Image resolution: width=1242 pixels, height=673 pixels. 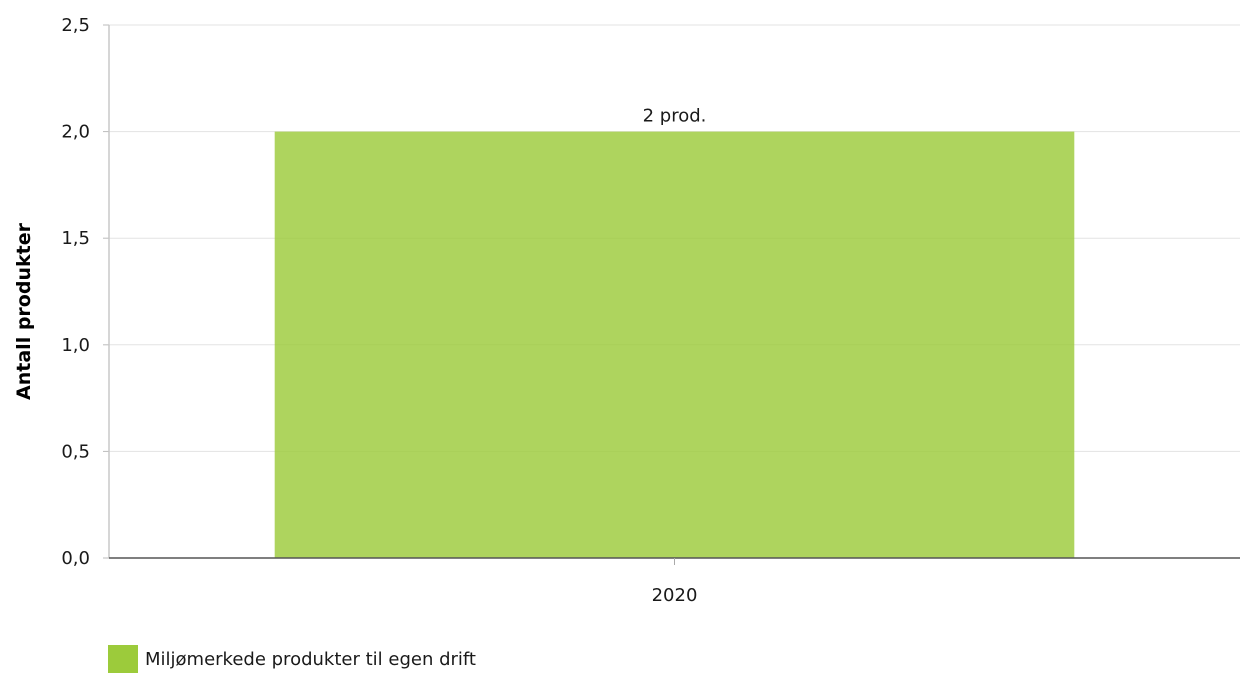 What do you see at coordinates (123, 659) in the screenshot?
I see `legend-swatch` at bounding box center [123, 659].